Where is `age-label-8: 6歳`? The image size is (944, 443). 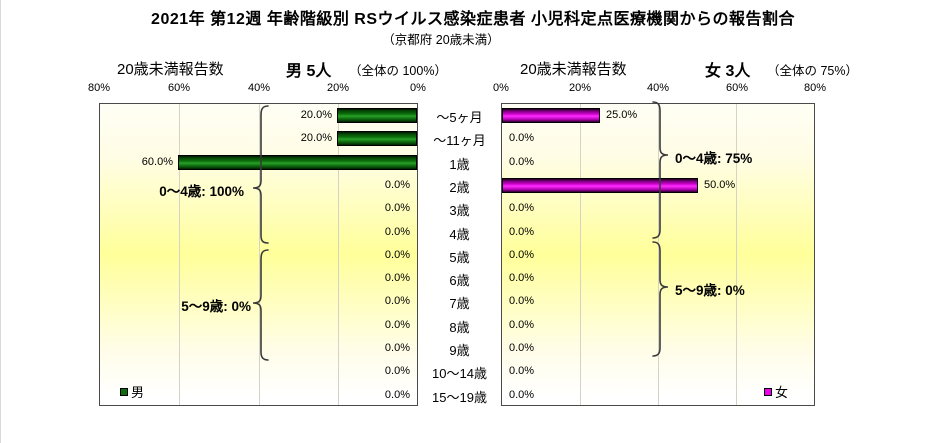 age-label-8: 6歳 is located at coordinates (459, 280).